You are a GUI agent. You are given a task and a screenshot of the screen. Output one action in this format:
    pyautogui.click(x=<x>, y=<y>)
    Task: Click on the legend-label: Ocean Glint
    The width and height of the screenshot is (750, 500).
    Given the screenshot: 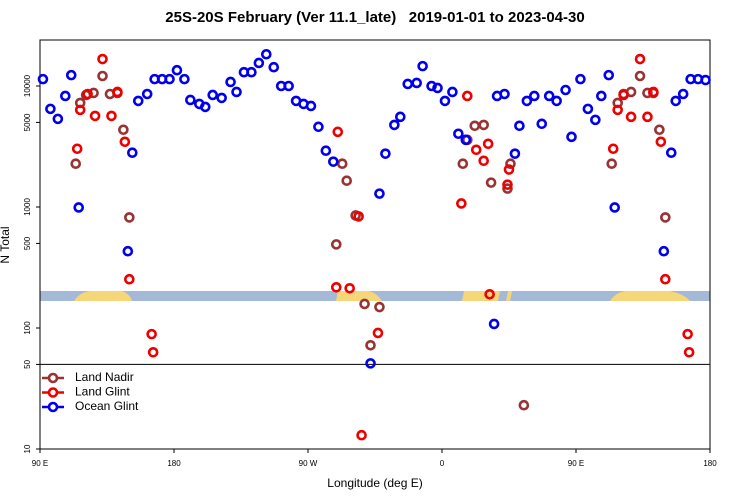 What is the action you would take?
    pyautogui.click(x=107, y=406)
    